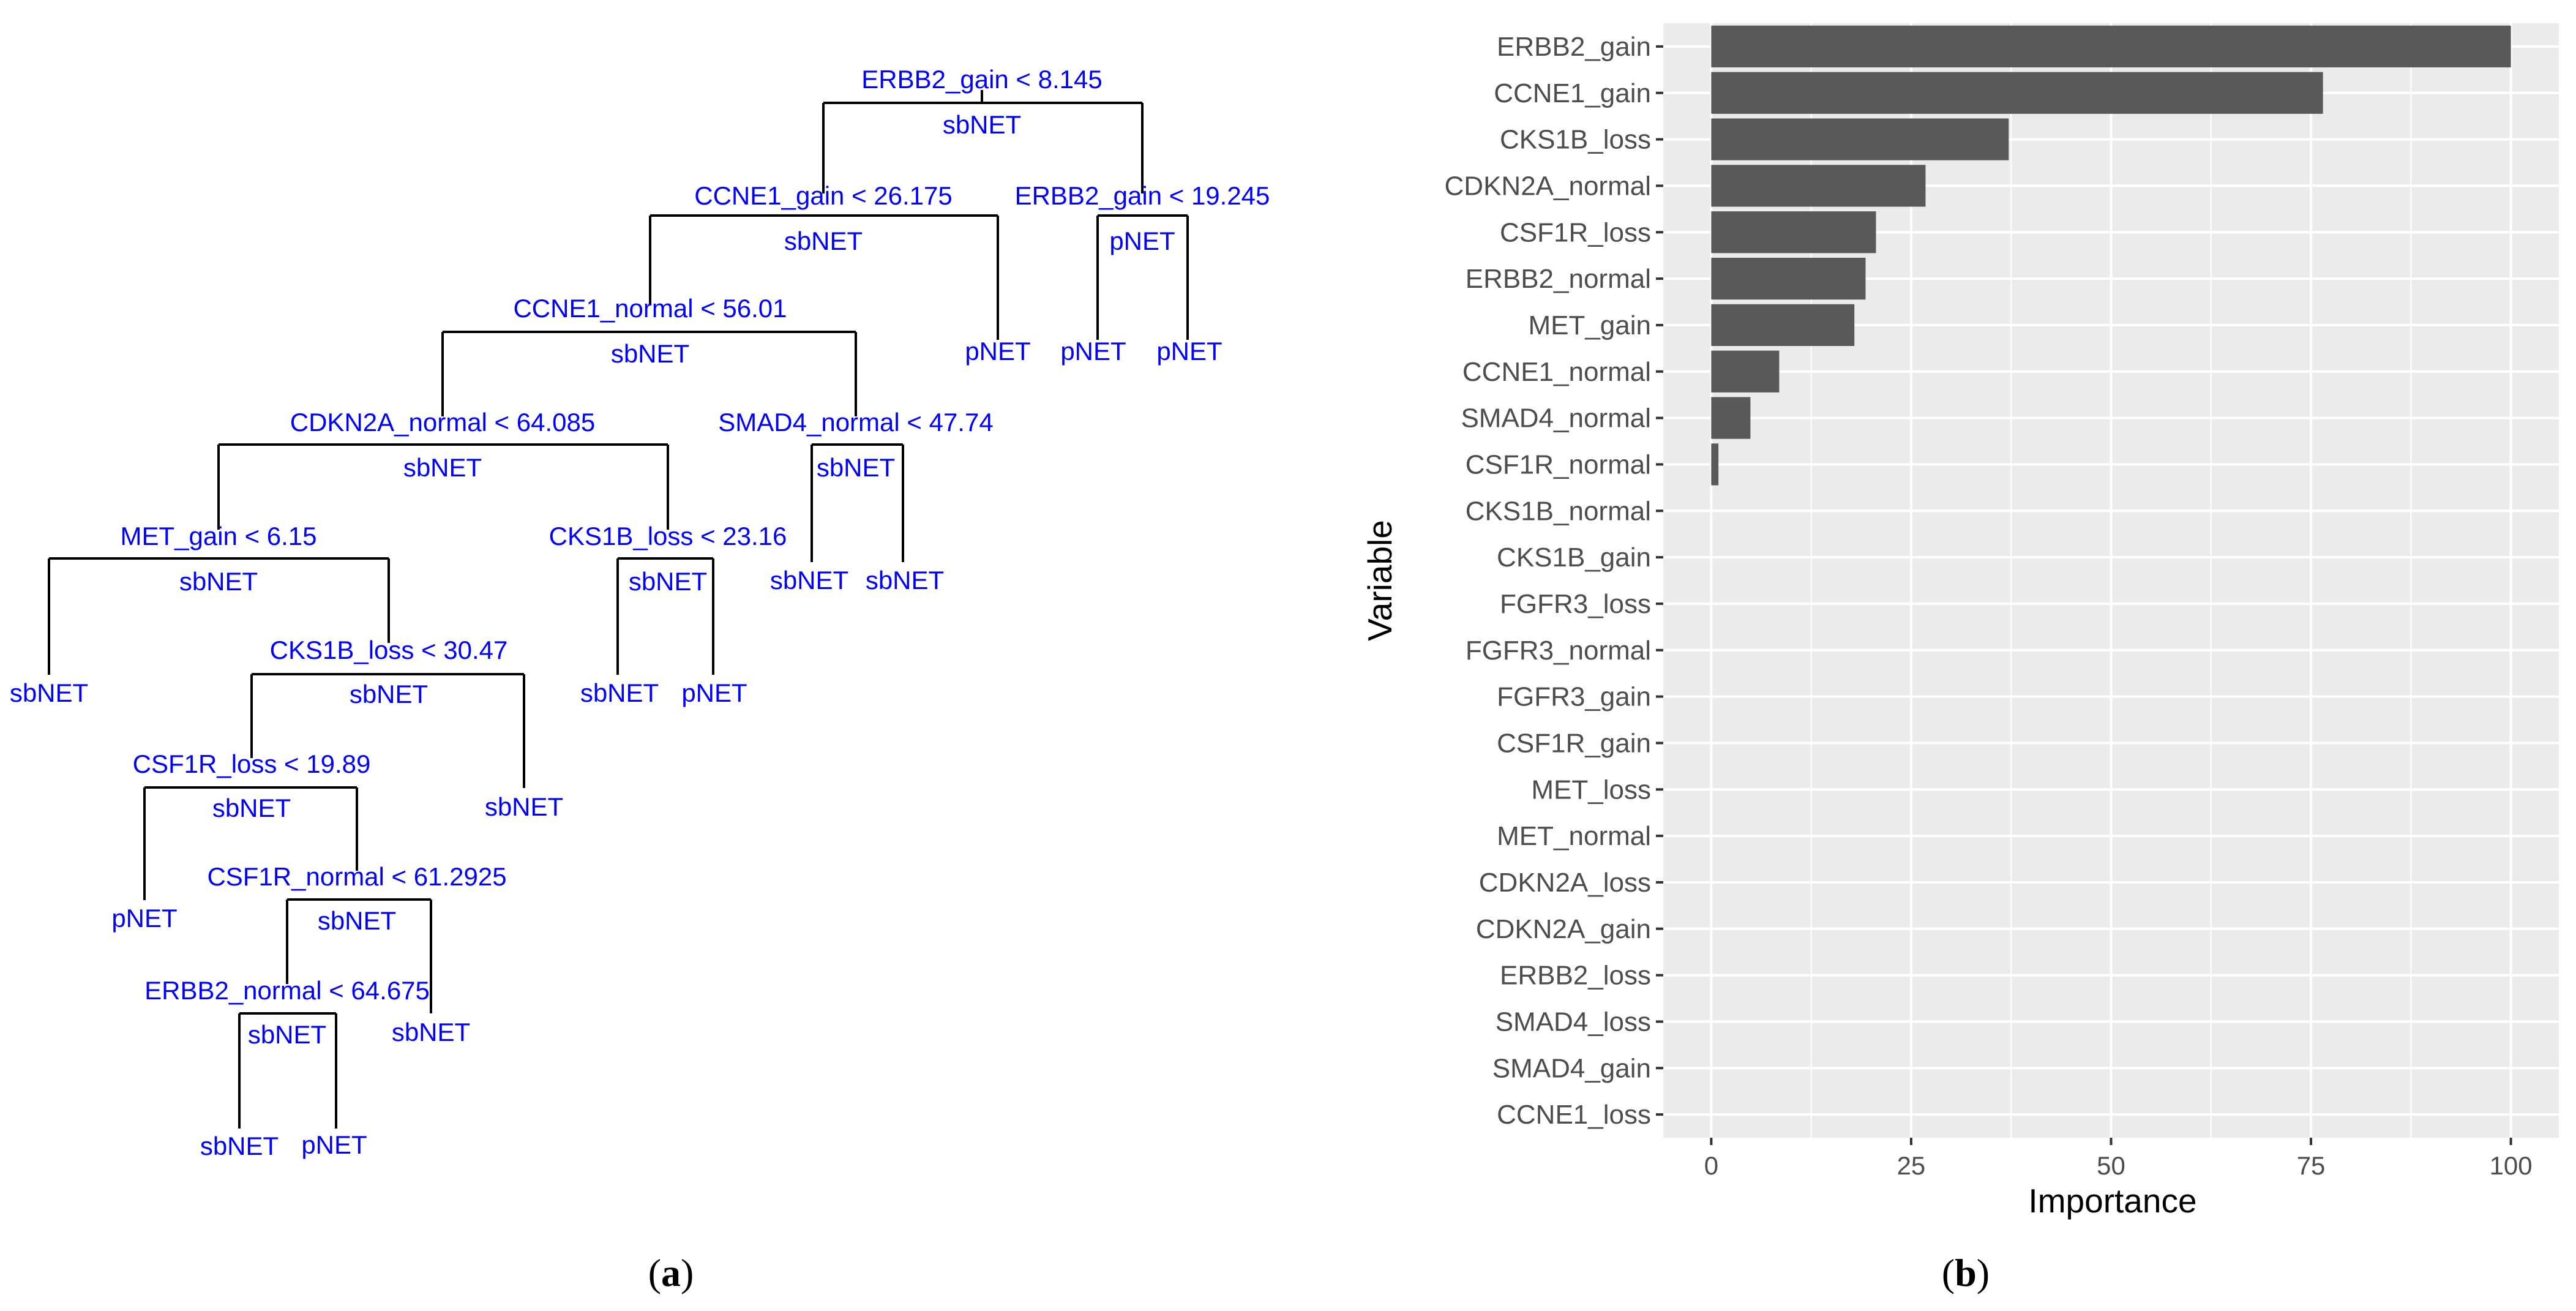 The height and width of the screenshot is (1311, 2576). Describe the element at coordinates (1142, 241) in the screenshot. I see `split-class: pNET` at that location.